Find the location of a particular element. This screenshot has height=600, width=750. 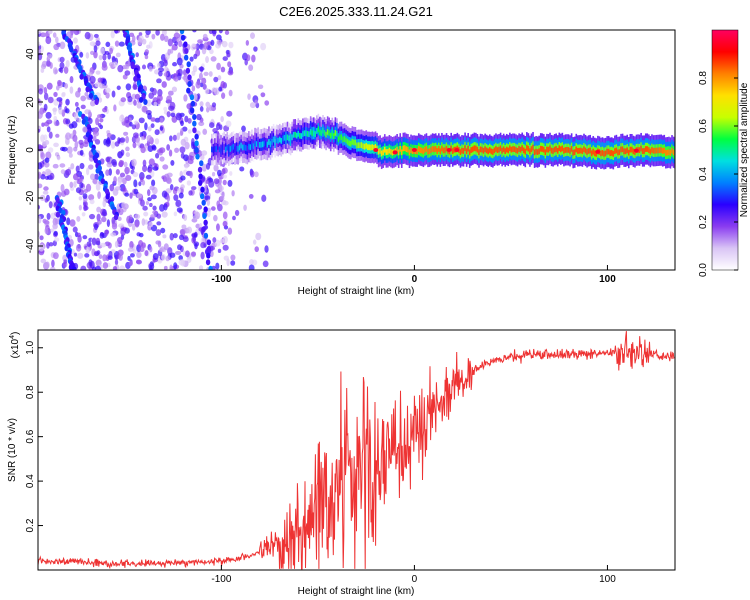

top-y-ticks: -40 -20 0 20 40 is located at coordinates (34, 150).